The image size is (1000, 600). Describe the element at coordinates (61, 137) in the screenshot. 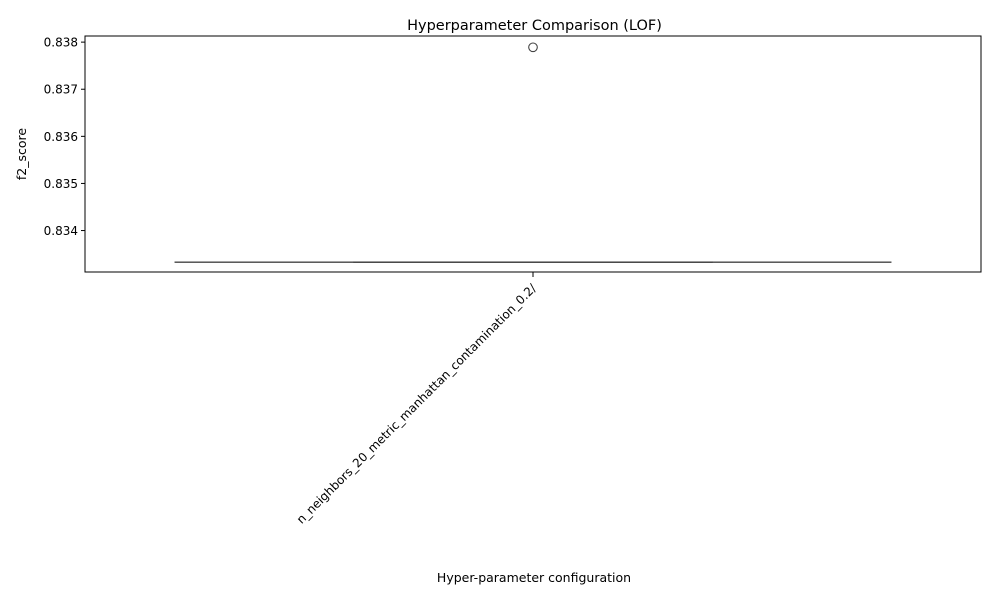

I see `y-tick-label: 0.836` at that location.